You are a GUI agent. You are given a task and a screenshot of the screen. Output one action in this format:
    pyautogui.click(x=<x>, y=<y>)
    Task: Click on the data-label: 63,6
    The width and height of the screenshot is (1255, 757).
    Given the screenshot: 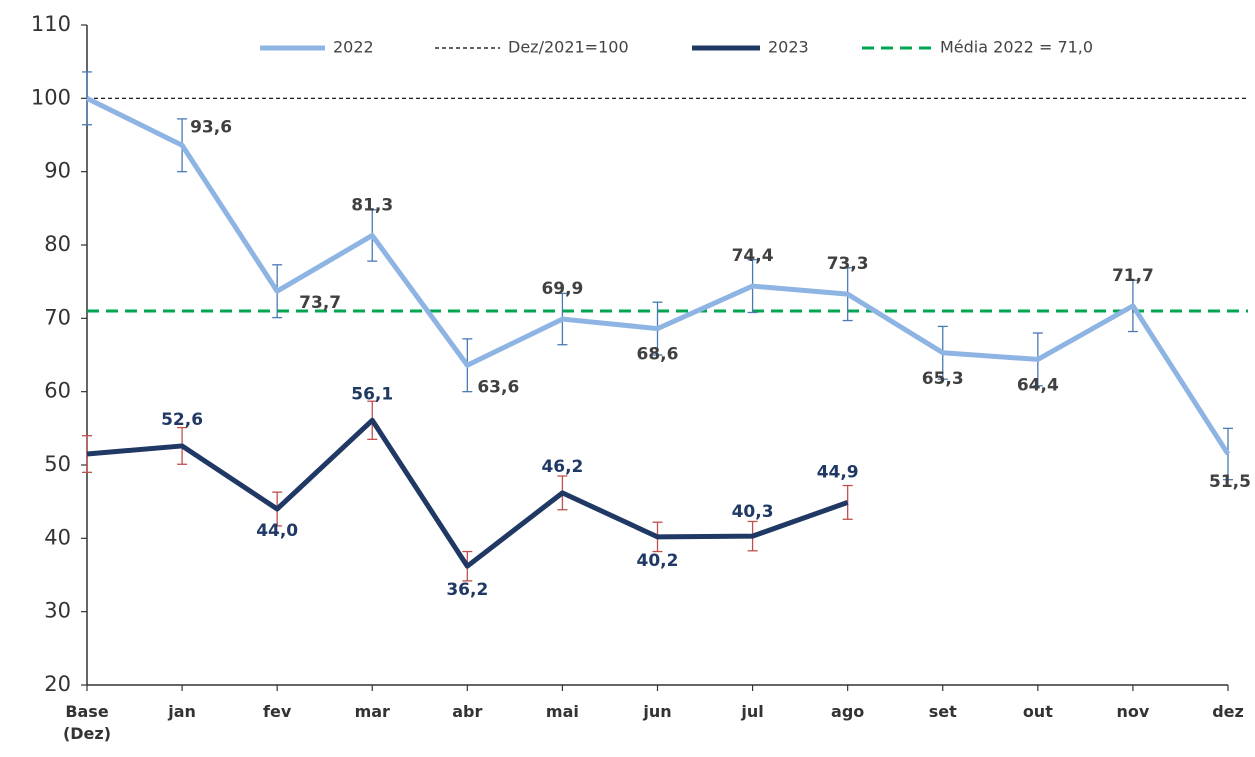 What is the action you would take?
    pyautogui.click(x=498, y=387)
    